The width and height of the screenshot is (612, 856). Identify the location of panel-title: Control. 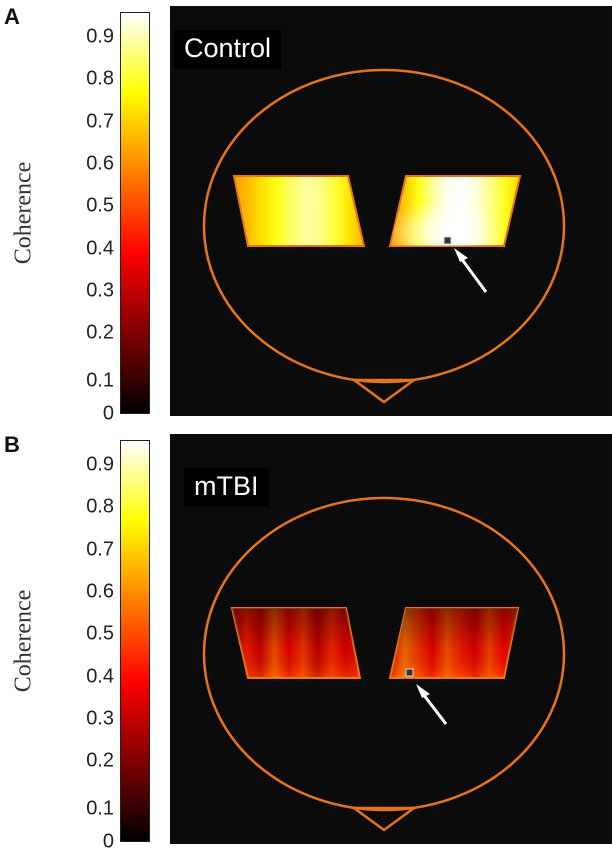
(228, 49).